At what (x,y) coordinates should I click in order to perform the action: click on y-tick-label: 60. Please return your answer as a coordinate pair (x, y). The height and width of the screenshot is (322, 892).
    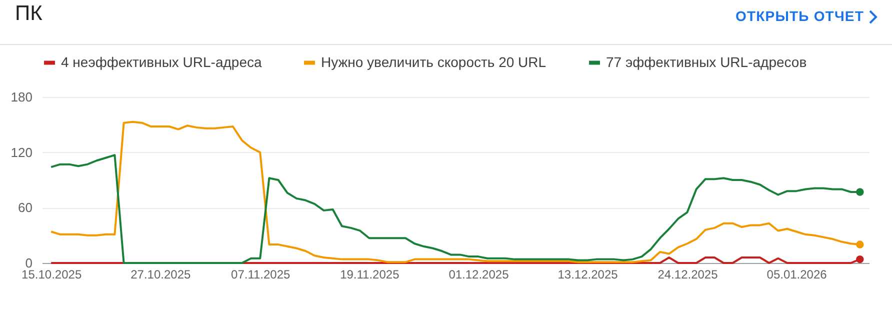
    Looking at the image, I should click on (25, 208).